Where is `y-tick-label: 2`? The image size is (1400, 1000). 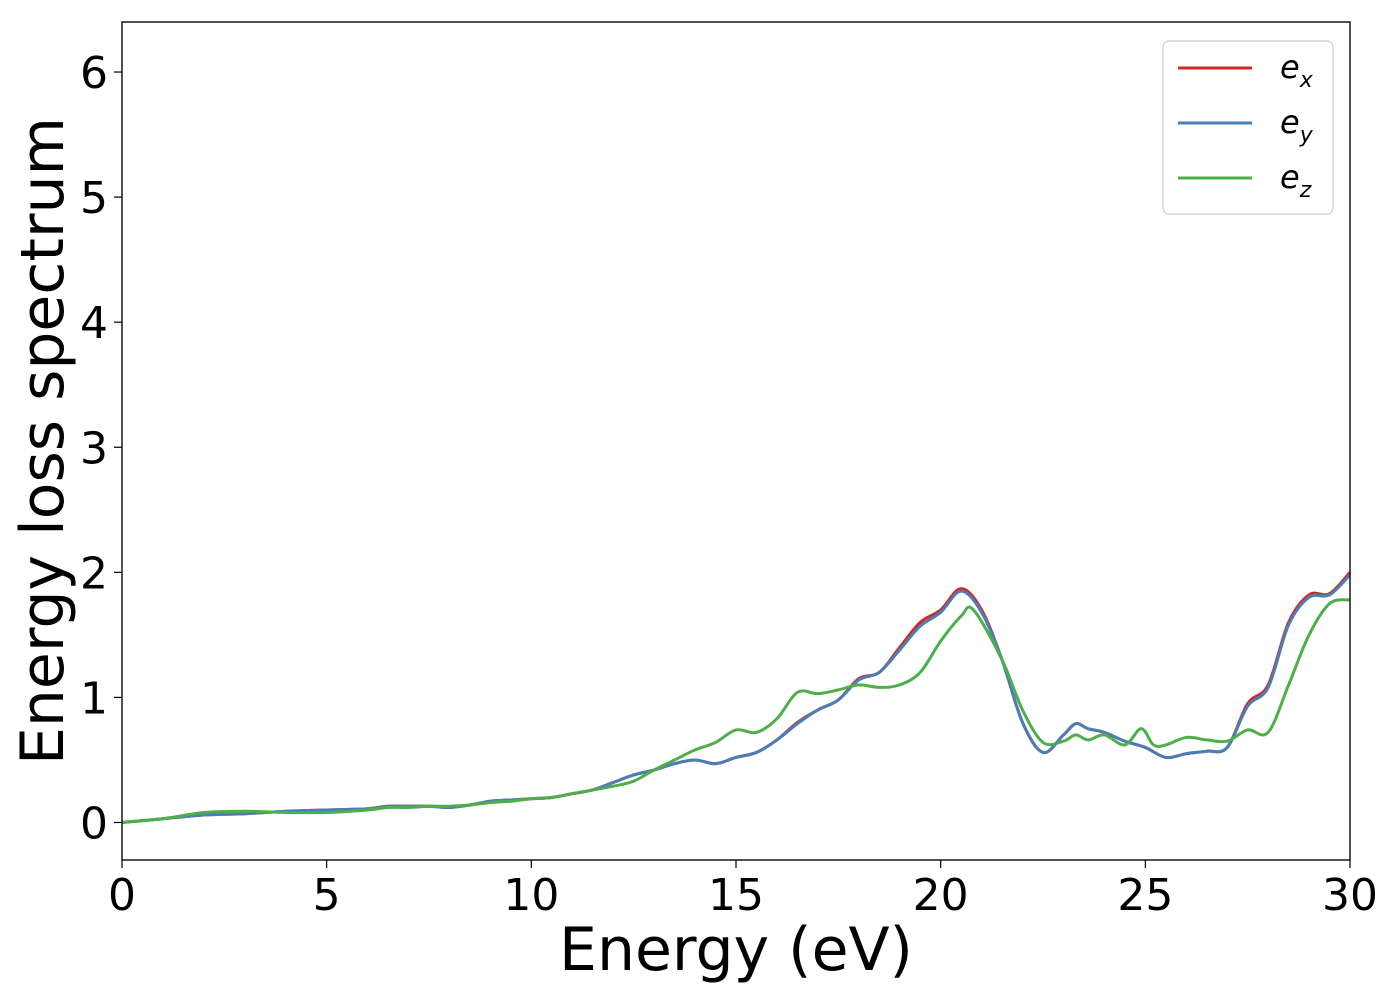
y-tick-label: 2 is located at coordinates (94, 573).